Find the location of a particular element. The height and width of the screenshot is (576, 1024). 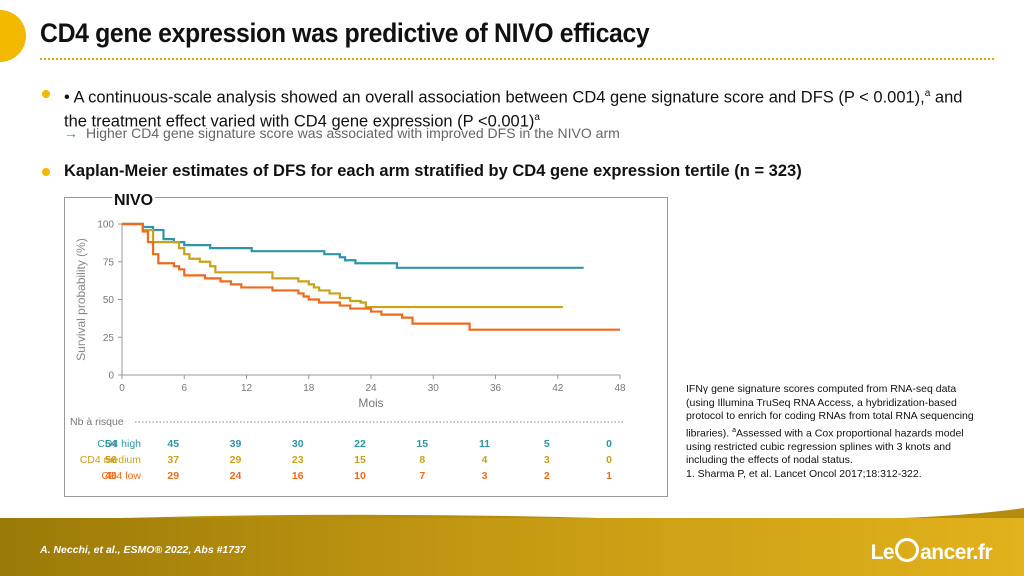

risk-count-cd4-low: 46 is located at coordinates (111, 476).